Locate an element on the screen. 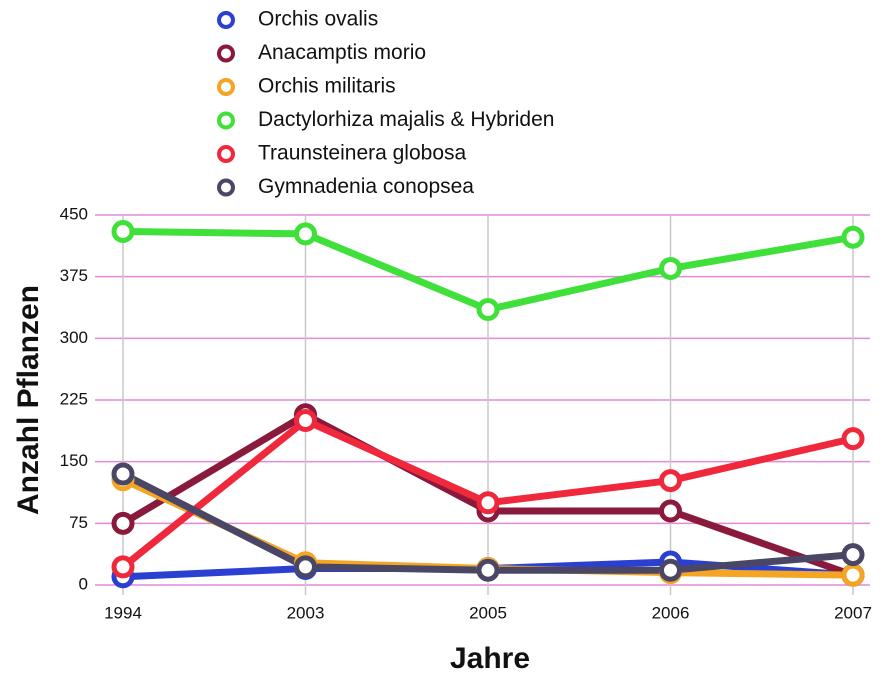 The height and width of the screenshot is (678, 883). legend-label: Anacamptis morio is located at coordinates (342, 52).